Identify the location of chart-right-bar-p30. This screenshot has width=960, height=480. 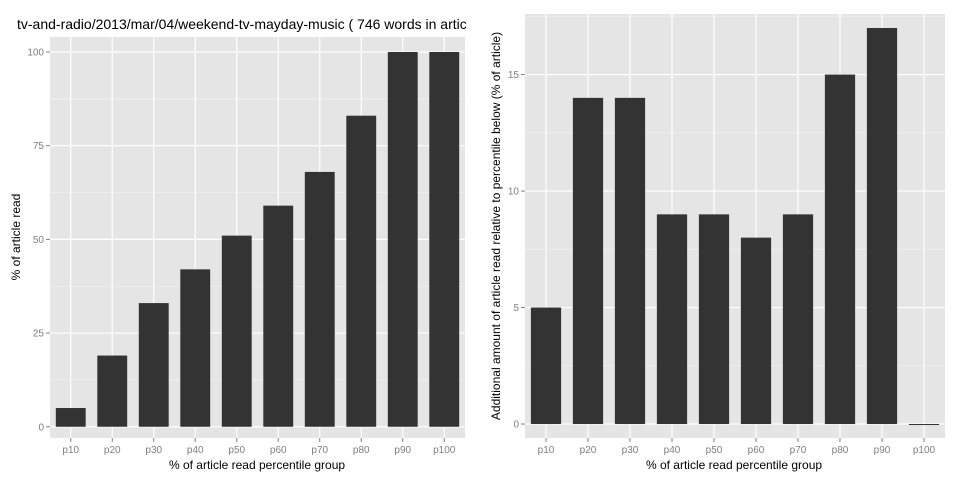
(630, 261).